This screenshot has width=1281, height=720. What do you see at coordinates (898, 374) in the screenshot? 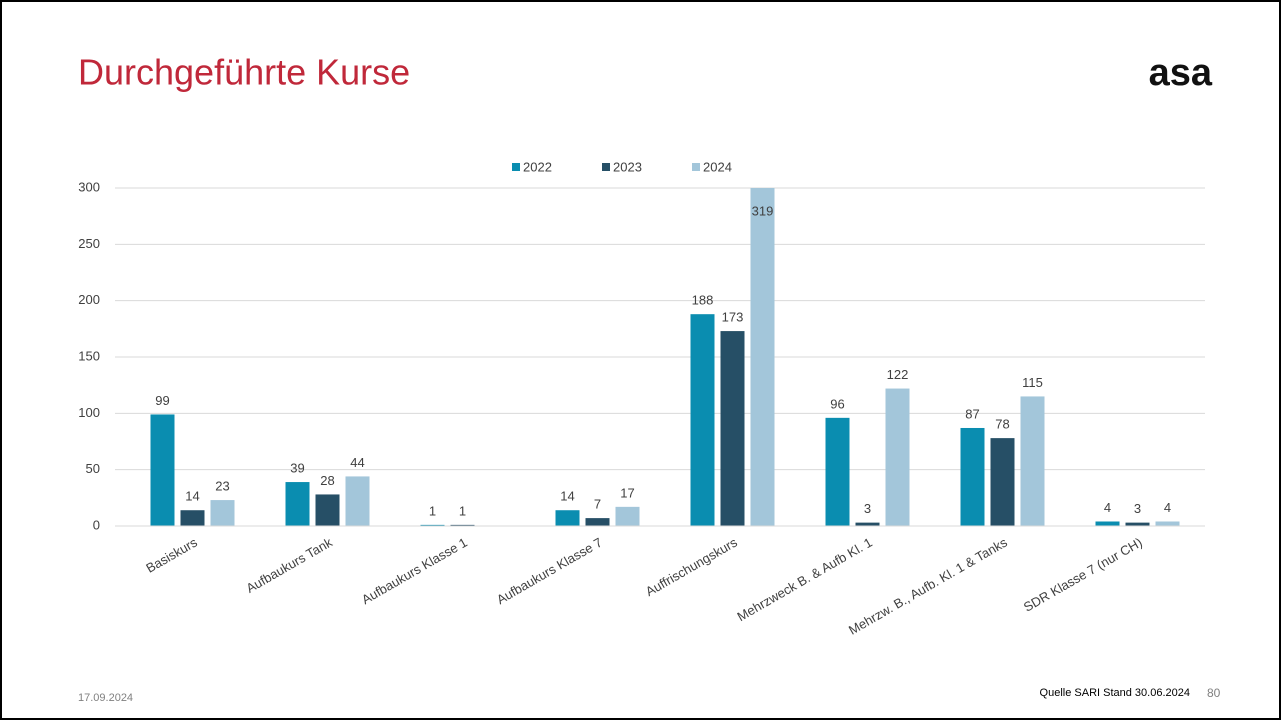
I see `data-label: 122` at bounding box center [898, 374].